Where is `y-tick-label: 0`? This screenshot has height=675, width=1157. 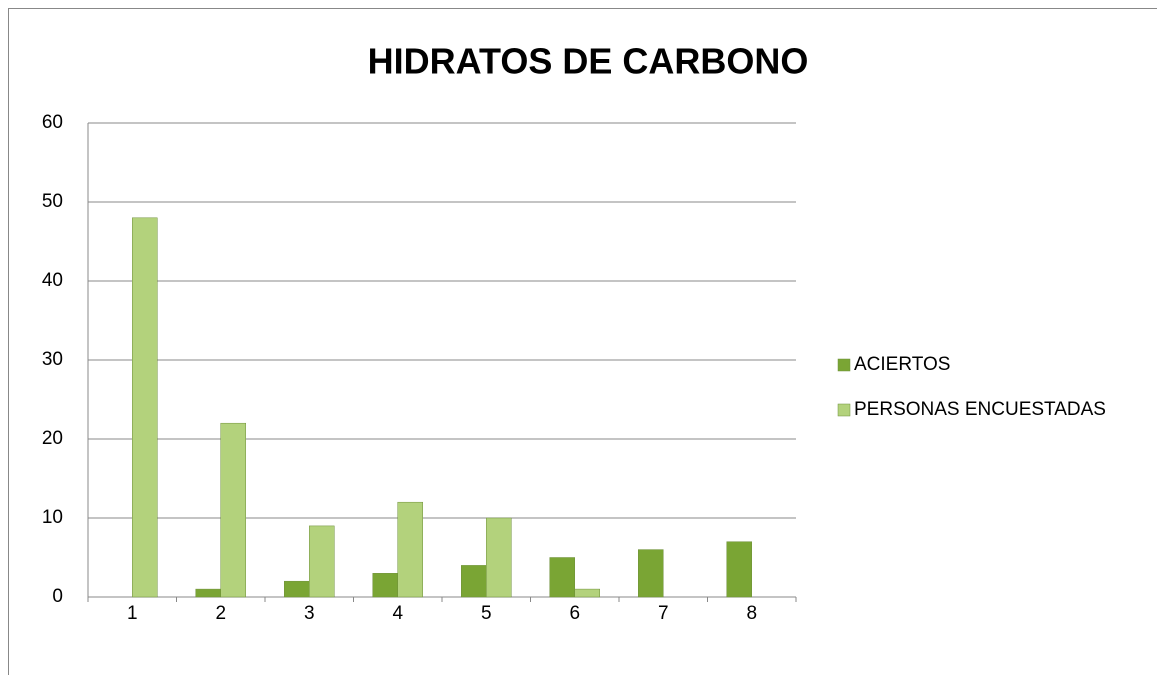 y-tick-label: 0 is located at coordinates (57, 596).